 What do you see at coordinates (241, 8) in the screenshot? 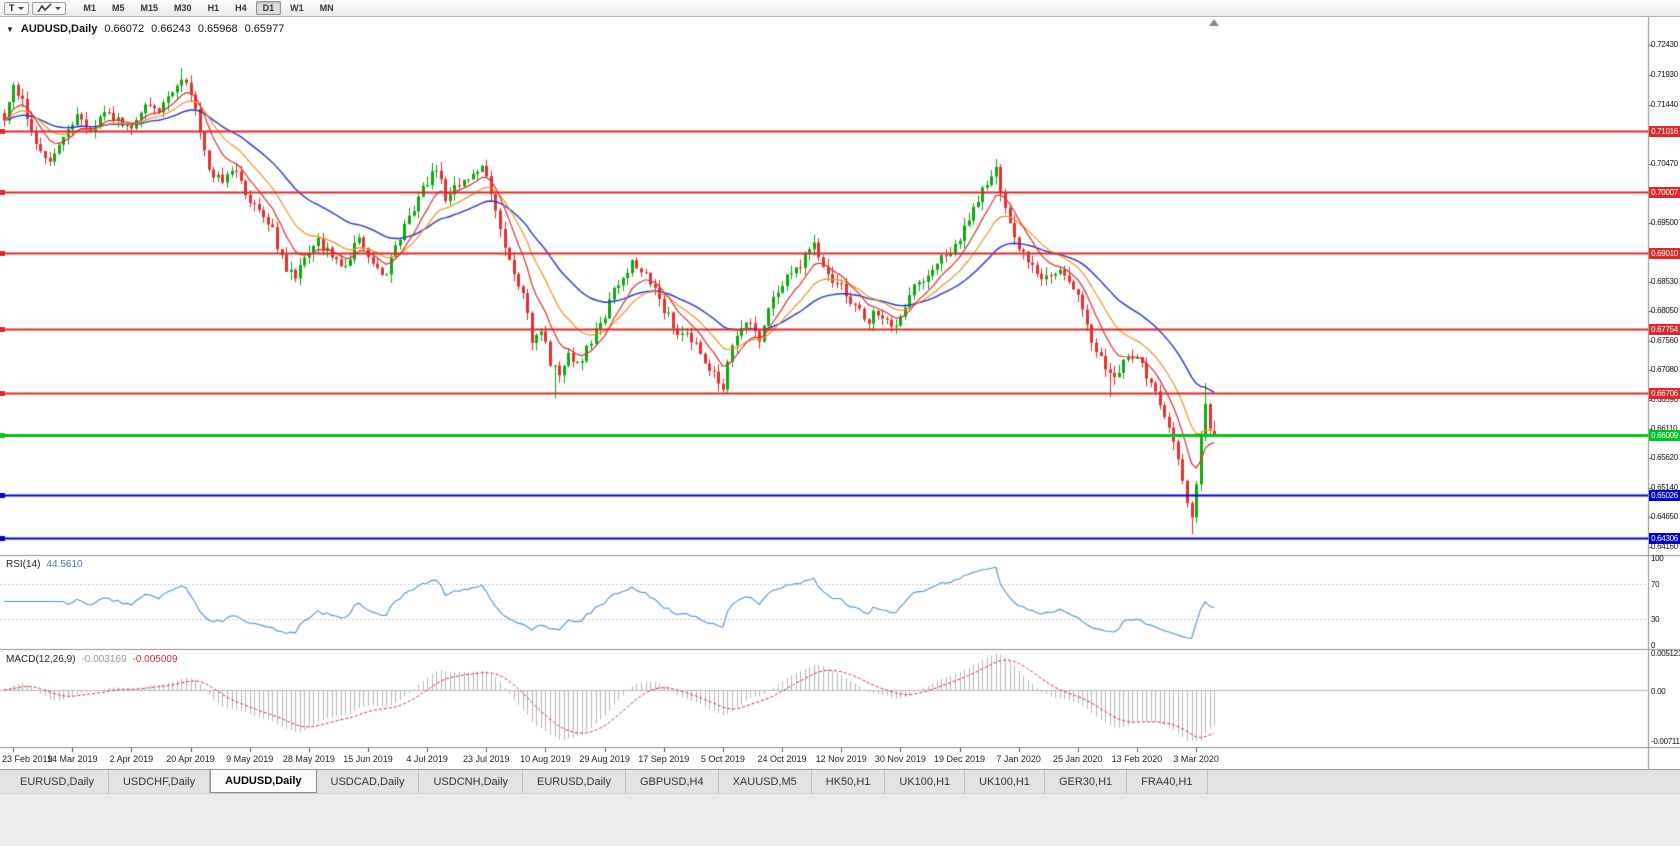
I see `timeframe-button-h4: H4` at bounding box center [241, 8].